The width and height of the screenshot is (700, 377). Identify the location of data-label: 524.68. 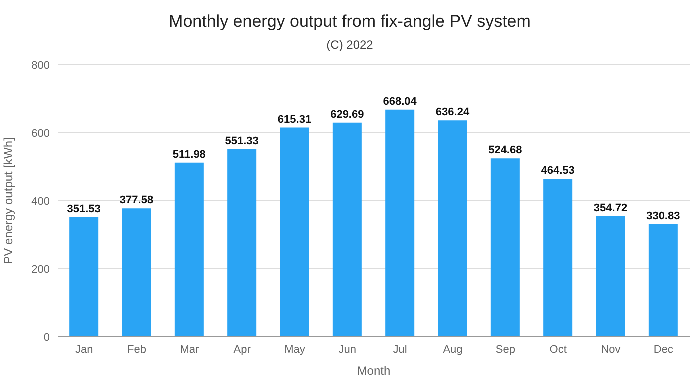
(505, 150).